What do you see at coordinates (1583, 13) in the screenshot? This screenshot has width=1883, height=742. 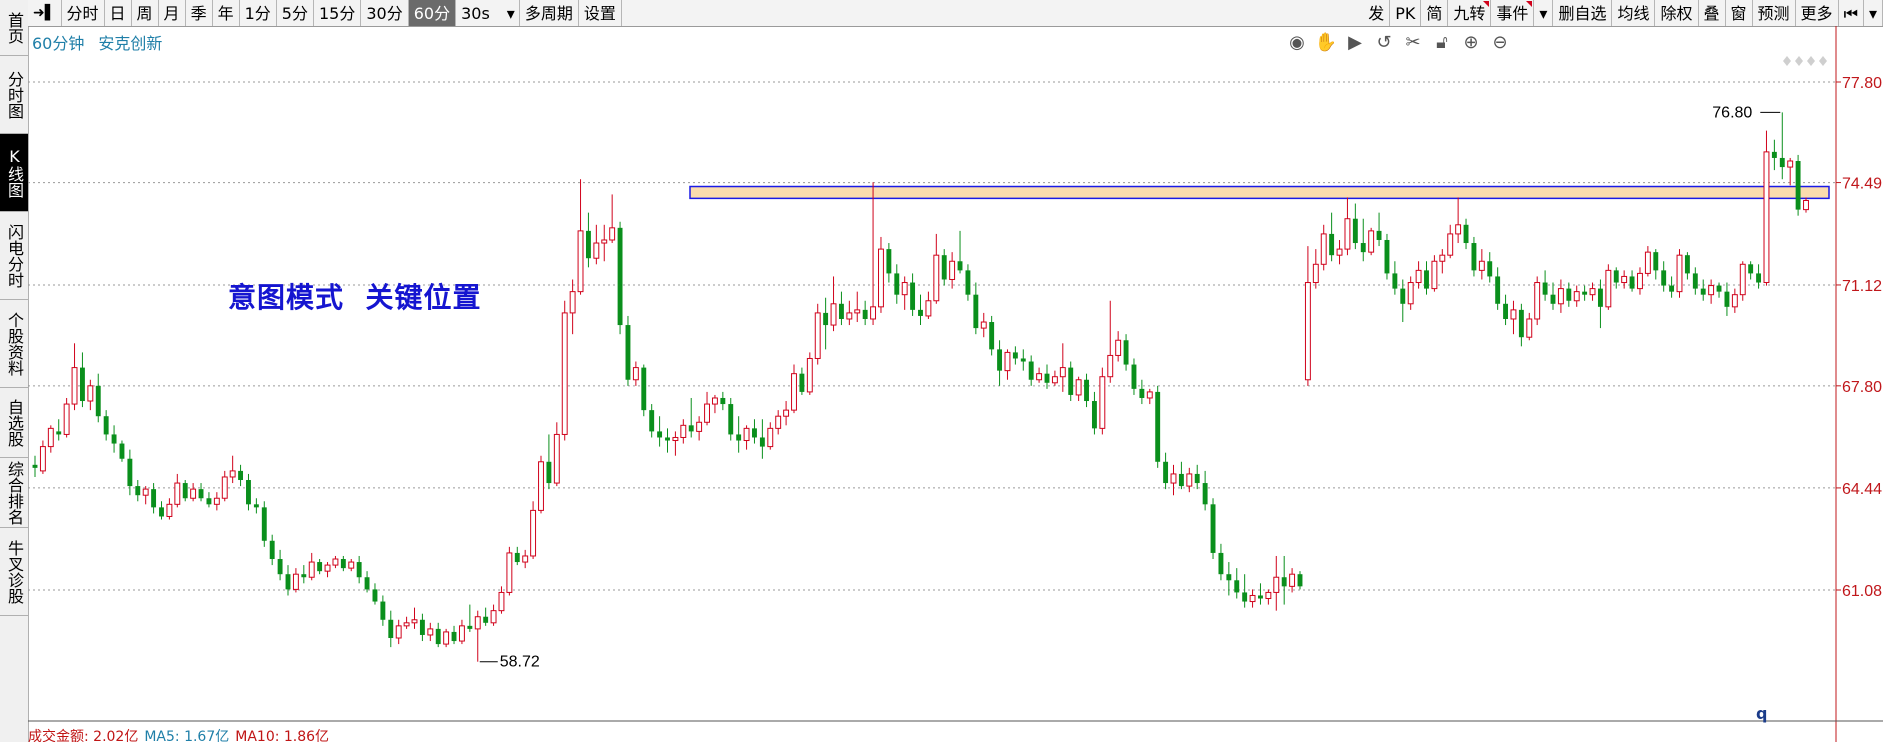 I see `function-button-5: 删自选` at bounding box center [1583, 13].